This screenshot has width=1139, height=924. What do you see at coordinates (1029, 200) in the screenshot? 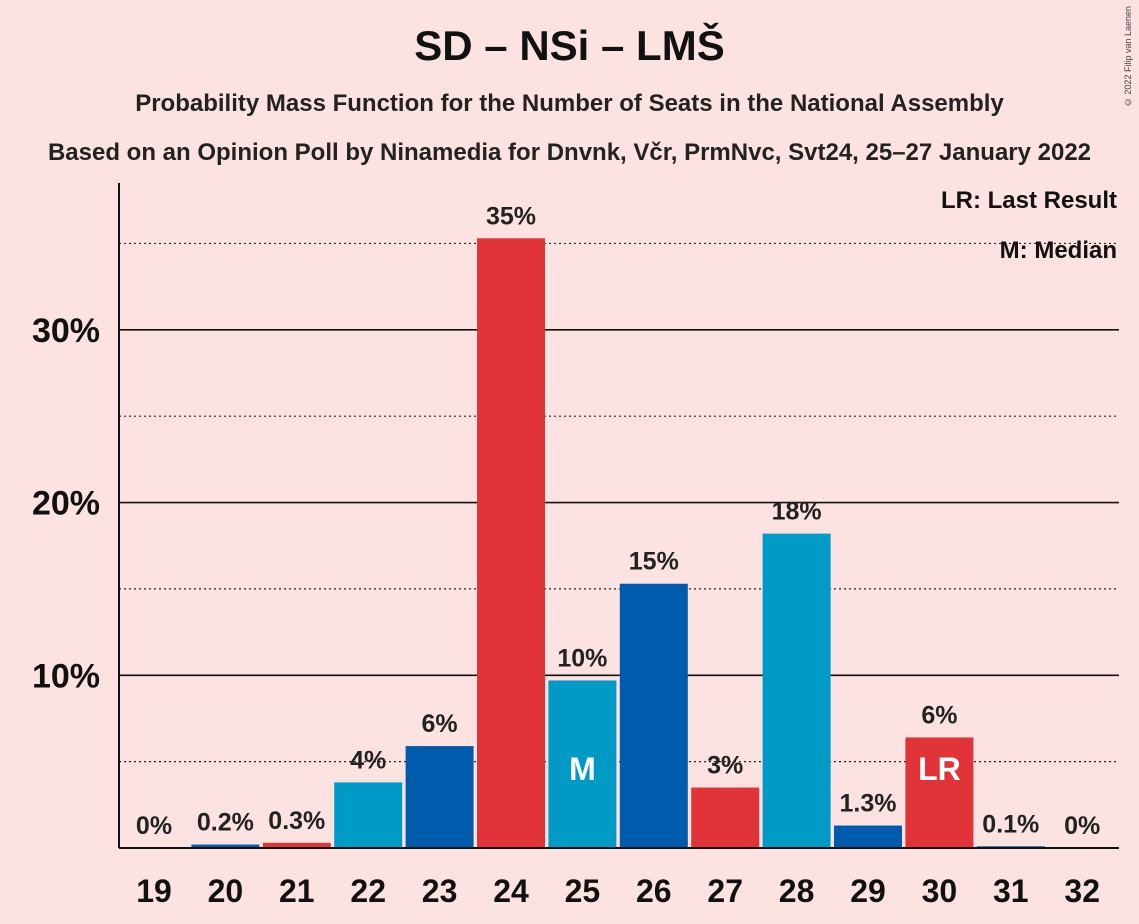
I see `legend-last-result: LR: Last Result` at bounding box center [1029, 200].